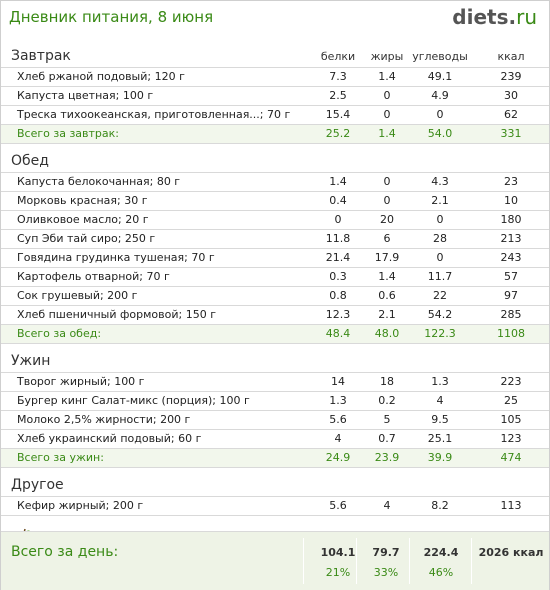  I want to click on food-carbs: 2.1, so click(440, 200).